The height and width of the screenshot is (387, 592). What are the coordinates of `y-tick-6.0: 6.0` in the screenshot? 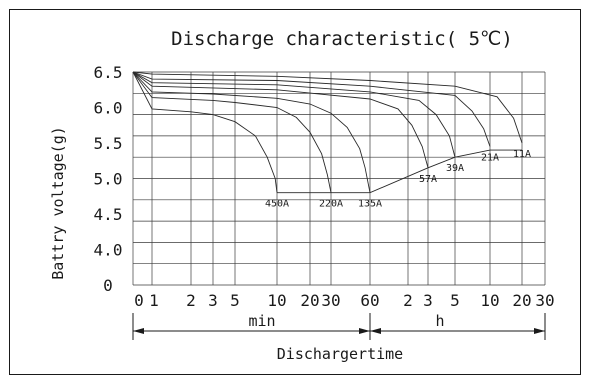 It's located at (108, 108).